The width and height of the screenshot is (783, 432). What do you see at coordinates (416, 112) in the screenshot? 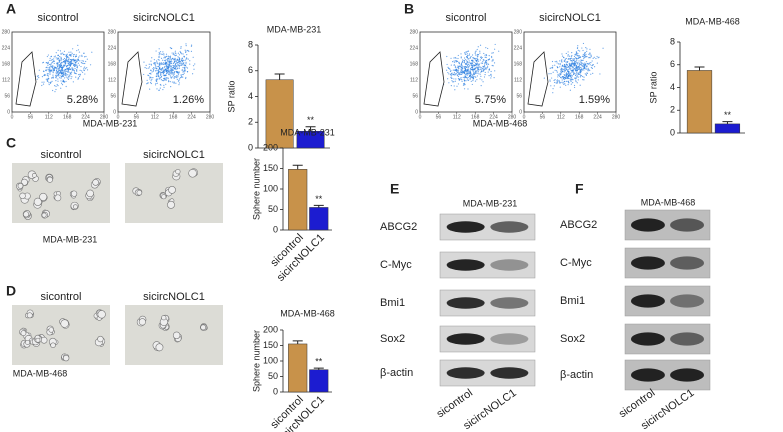
I see `flow-y-tick-label: 0` at bounding box center [416, 112].